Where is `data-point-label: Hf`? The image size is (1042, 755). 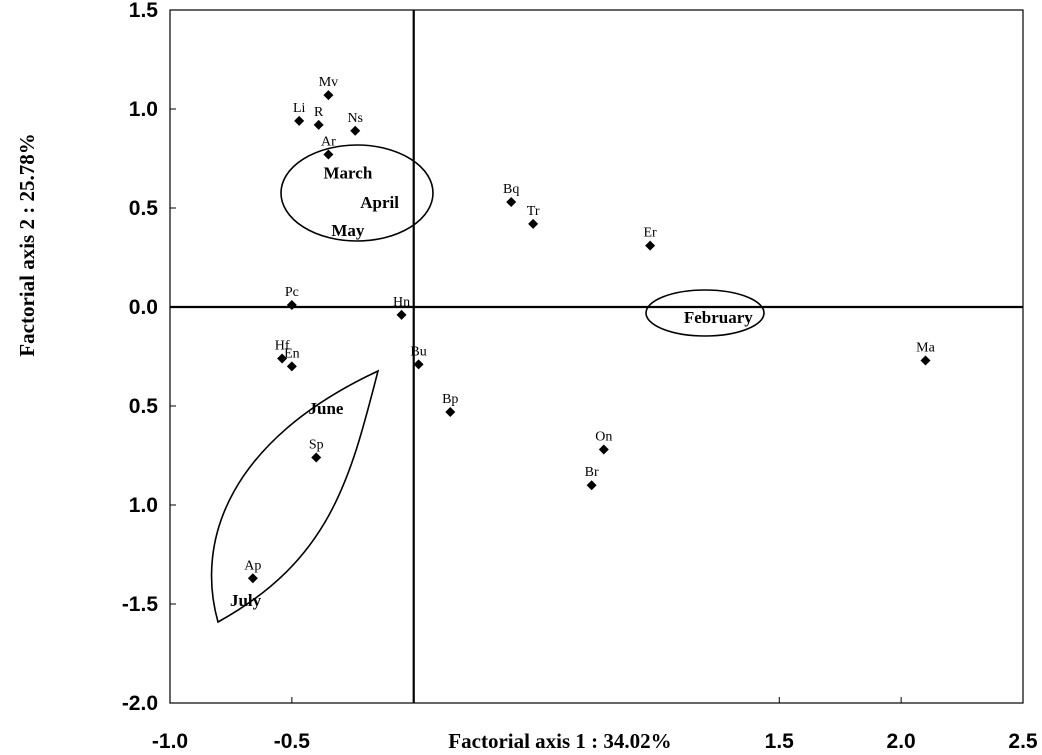 data-point-label: Hf is located at coordinates (282, 345).